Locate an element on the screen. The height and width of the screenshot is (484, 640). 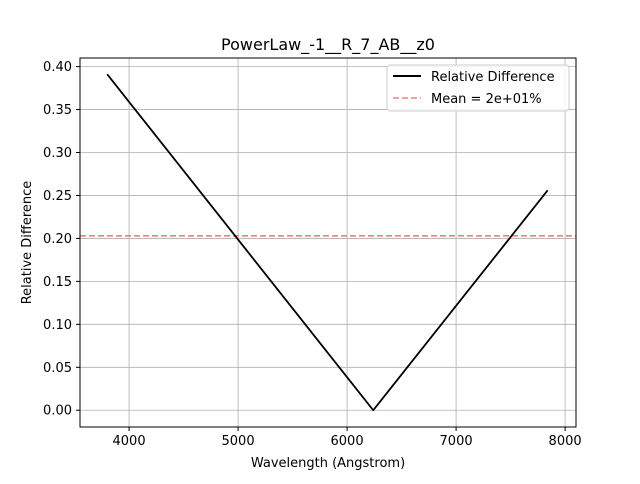
legend-box is located at coordinates (478, 88).